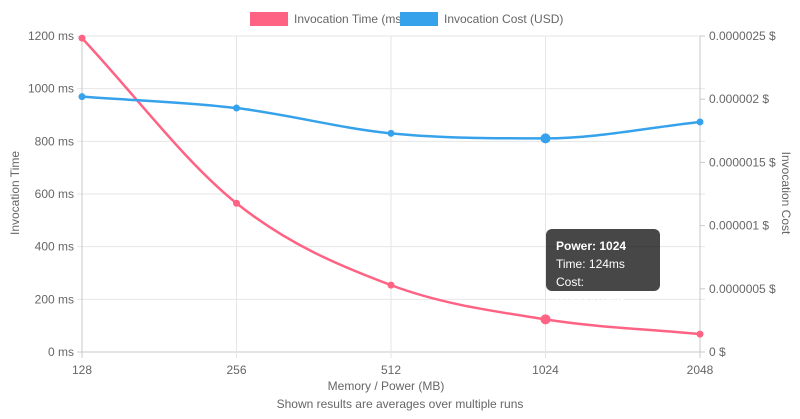 The height and width of the screenshot is (419, 800). What do you see at coordinates (591, 246) in the screenshot?
I see `tooltip-title: Power: 1024` at bounding box center [591, 246].